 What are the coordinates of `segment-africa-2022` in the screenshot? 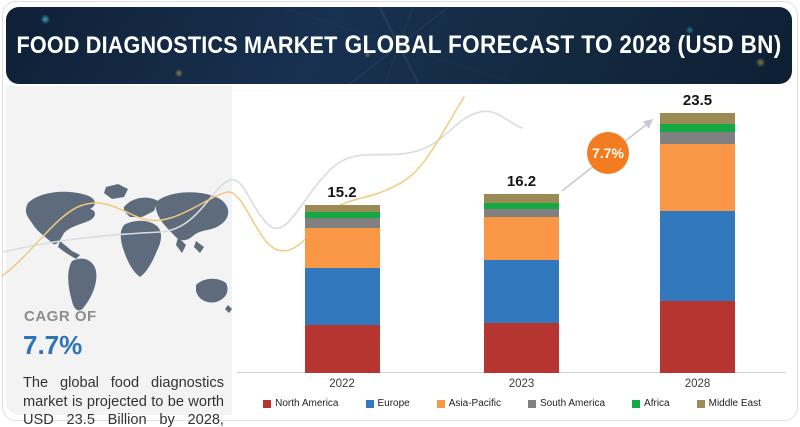 It's located at (342, 215).